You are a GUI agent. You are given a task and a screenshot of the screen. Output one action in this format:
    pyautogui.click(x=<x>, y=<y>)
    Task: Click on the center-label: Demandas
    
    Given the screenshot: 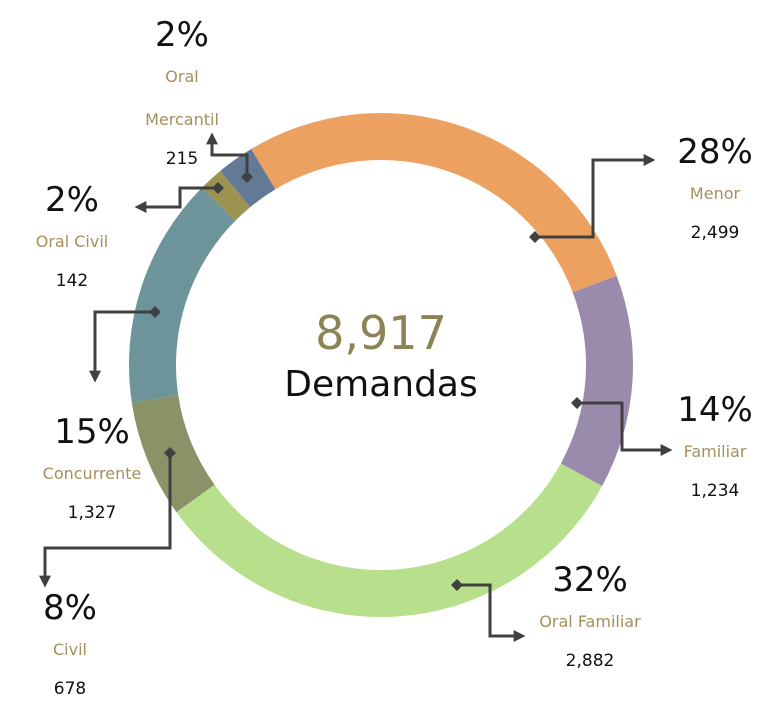 What is the action you would take?
    pyautogui.click(x=381, y=384)
    